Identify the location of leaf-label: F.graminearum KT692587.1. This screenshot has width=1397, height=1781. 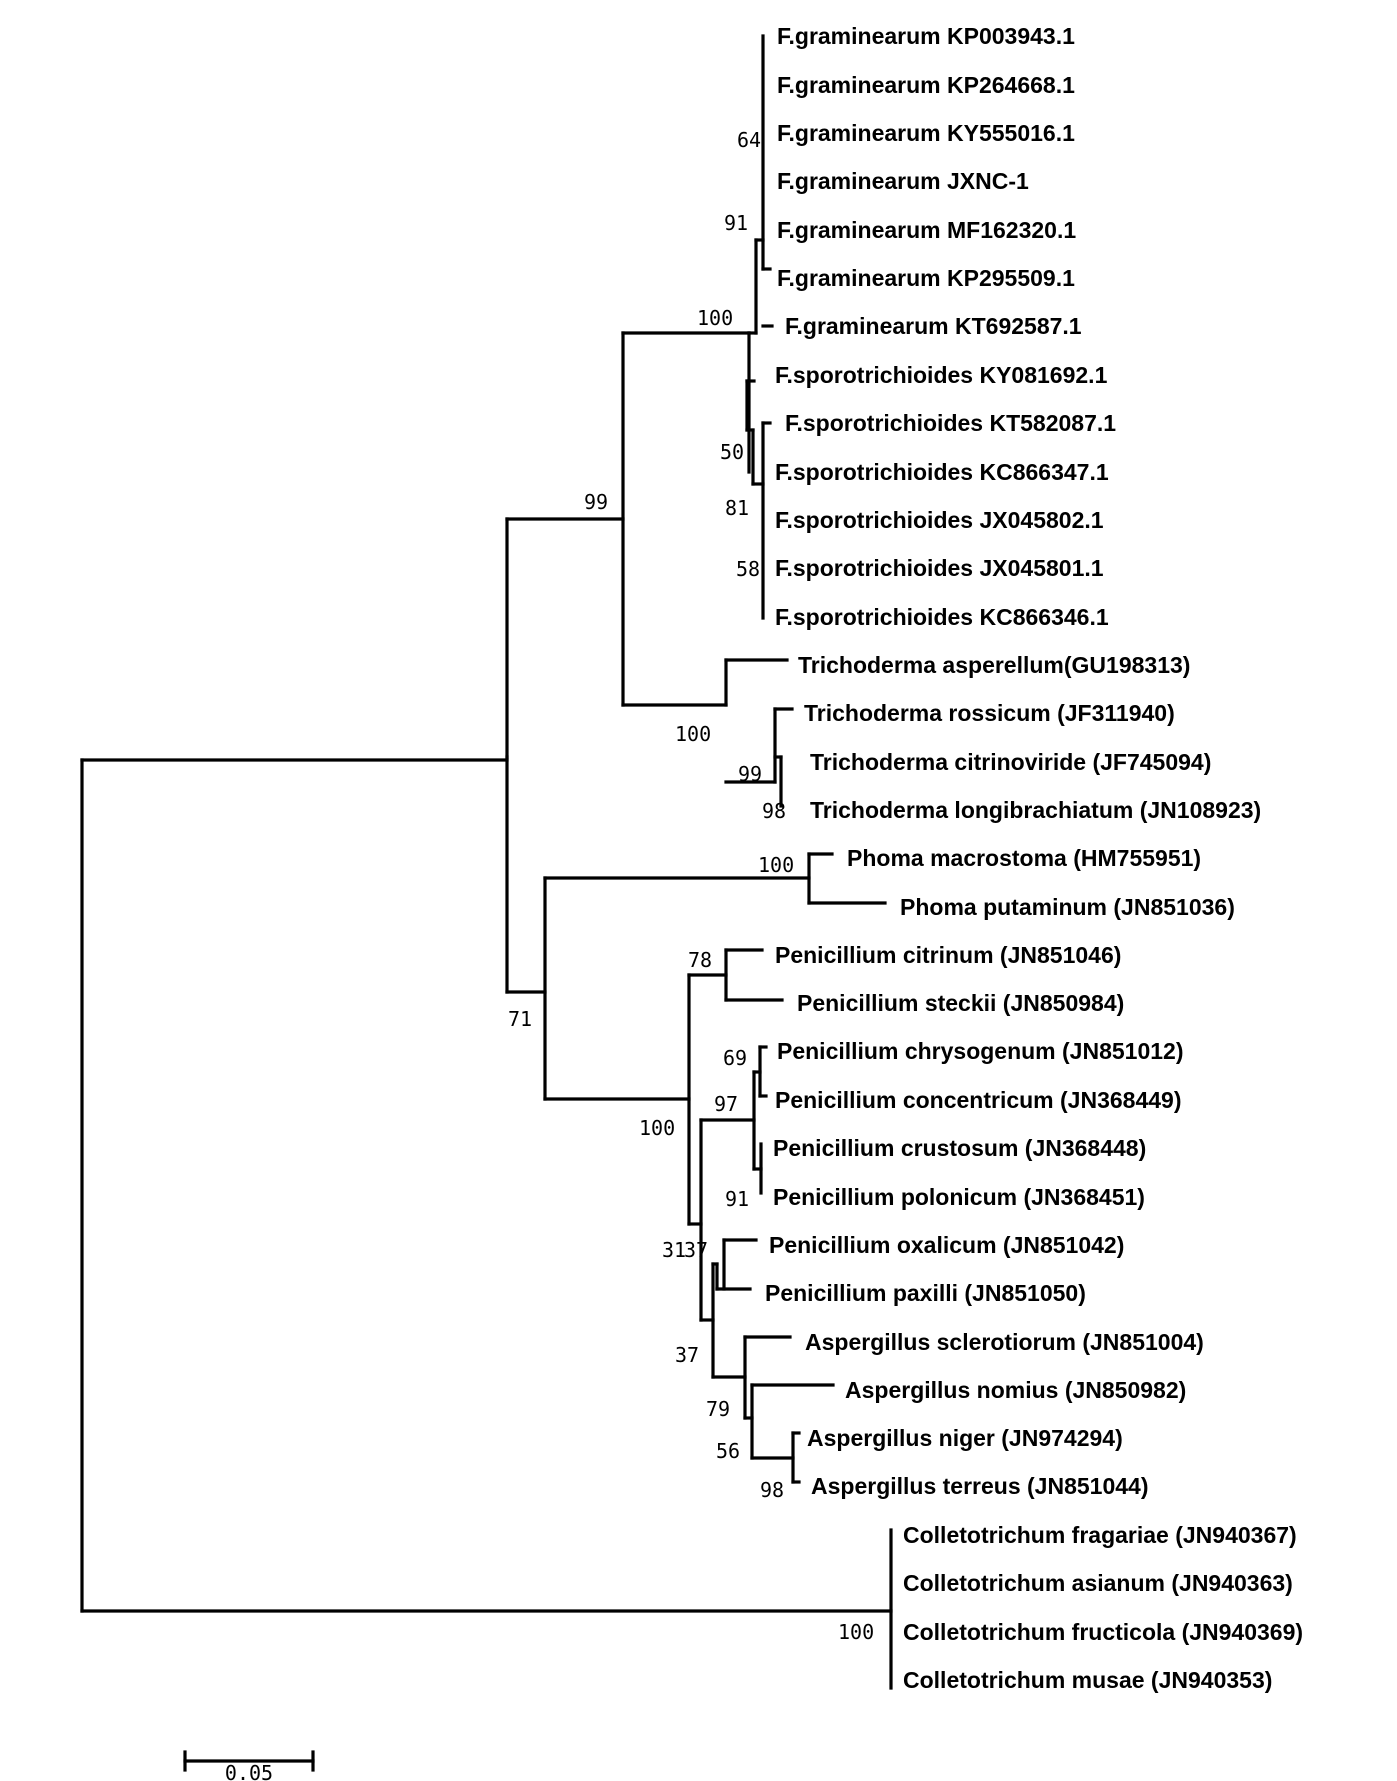
(933, 326).